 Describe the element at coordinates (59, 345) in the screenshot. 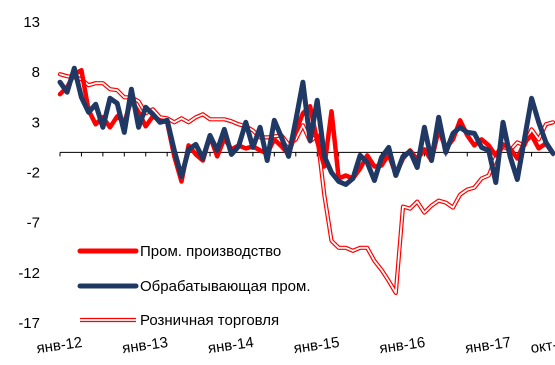

I see `x-tick-label: янв-12` at that location.